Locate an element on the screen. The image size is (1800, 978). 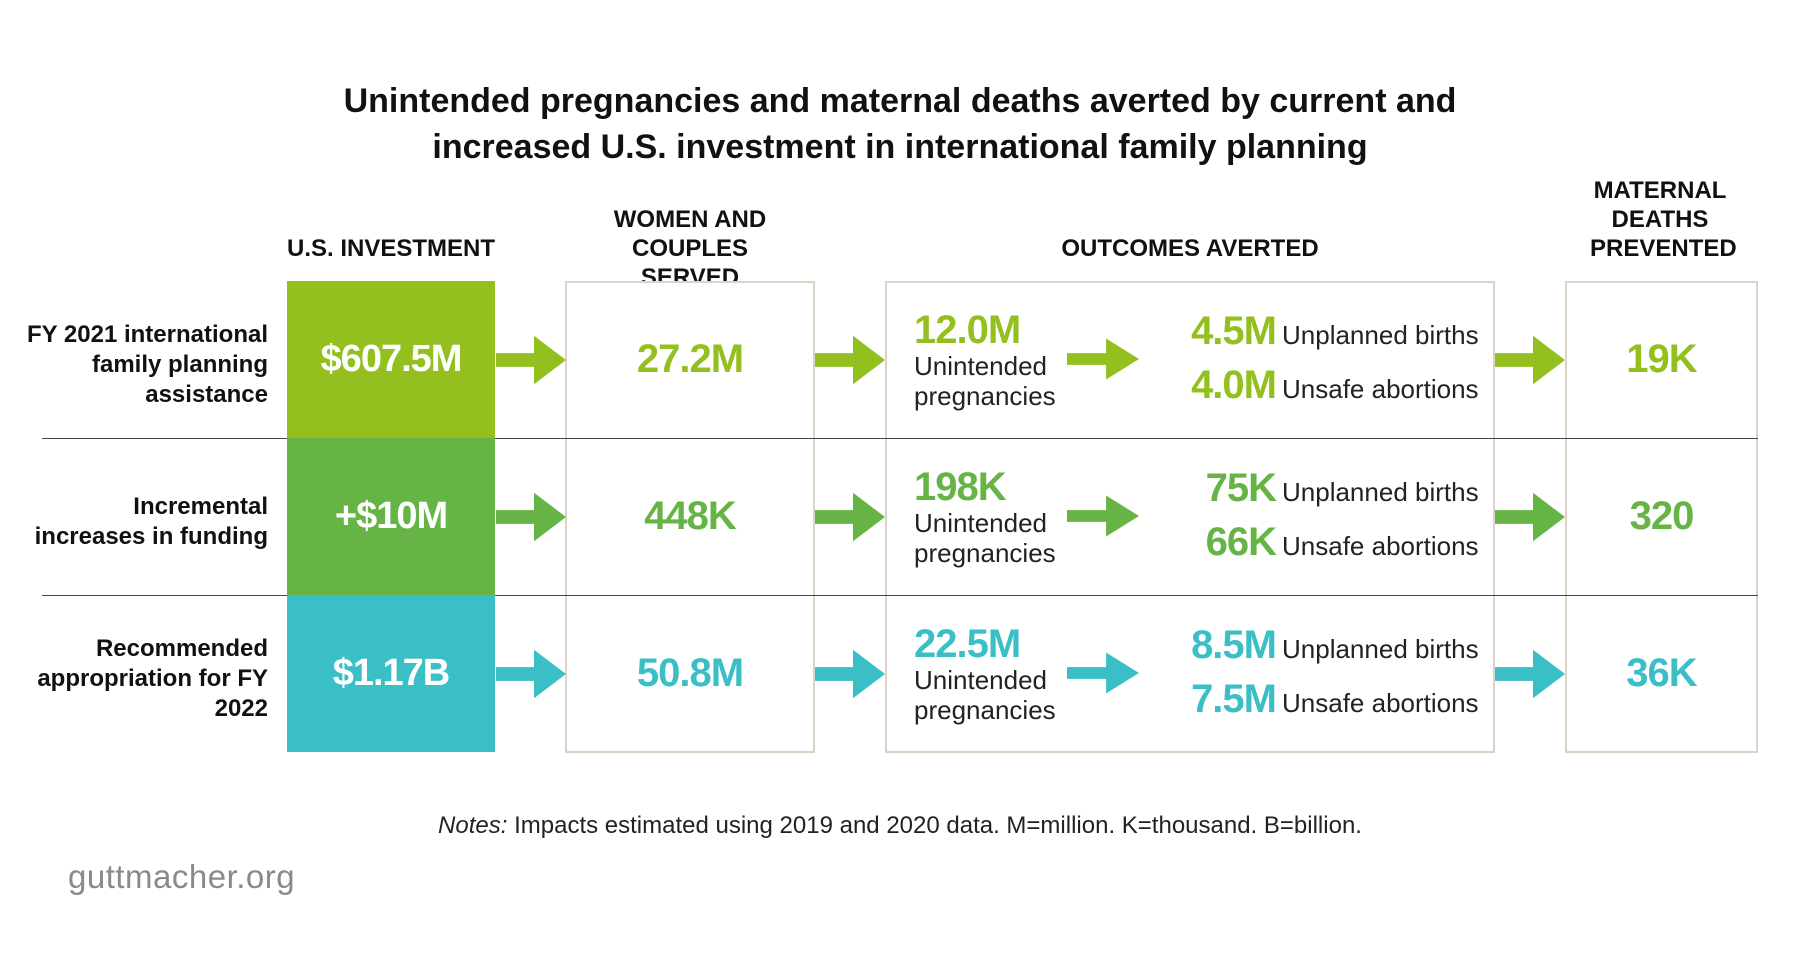
outcomes-breakdown: 8.5M Unplanned births 7.5M Unsafe abortions is located at coordinates (1314, 677).